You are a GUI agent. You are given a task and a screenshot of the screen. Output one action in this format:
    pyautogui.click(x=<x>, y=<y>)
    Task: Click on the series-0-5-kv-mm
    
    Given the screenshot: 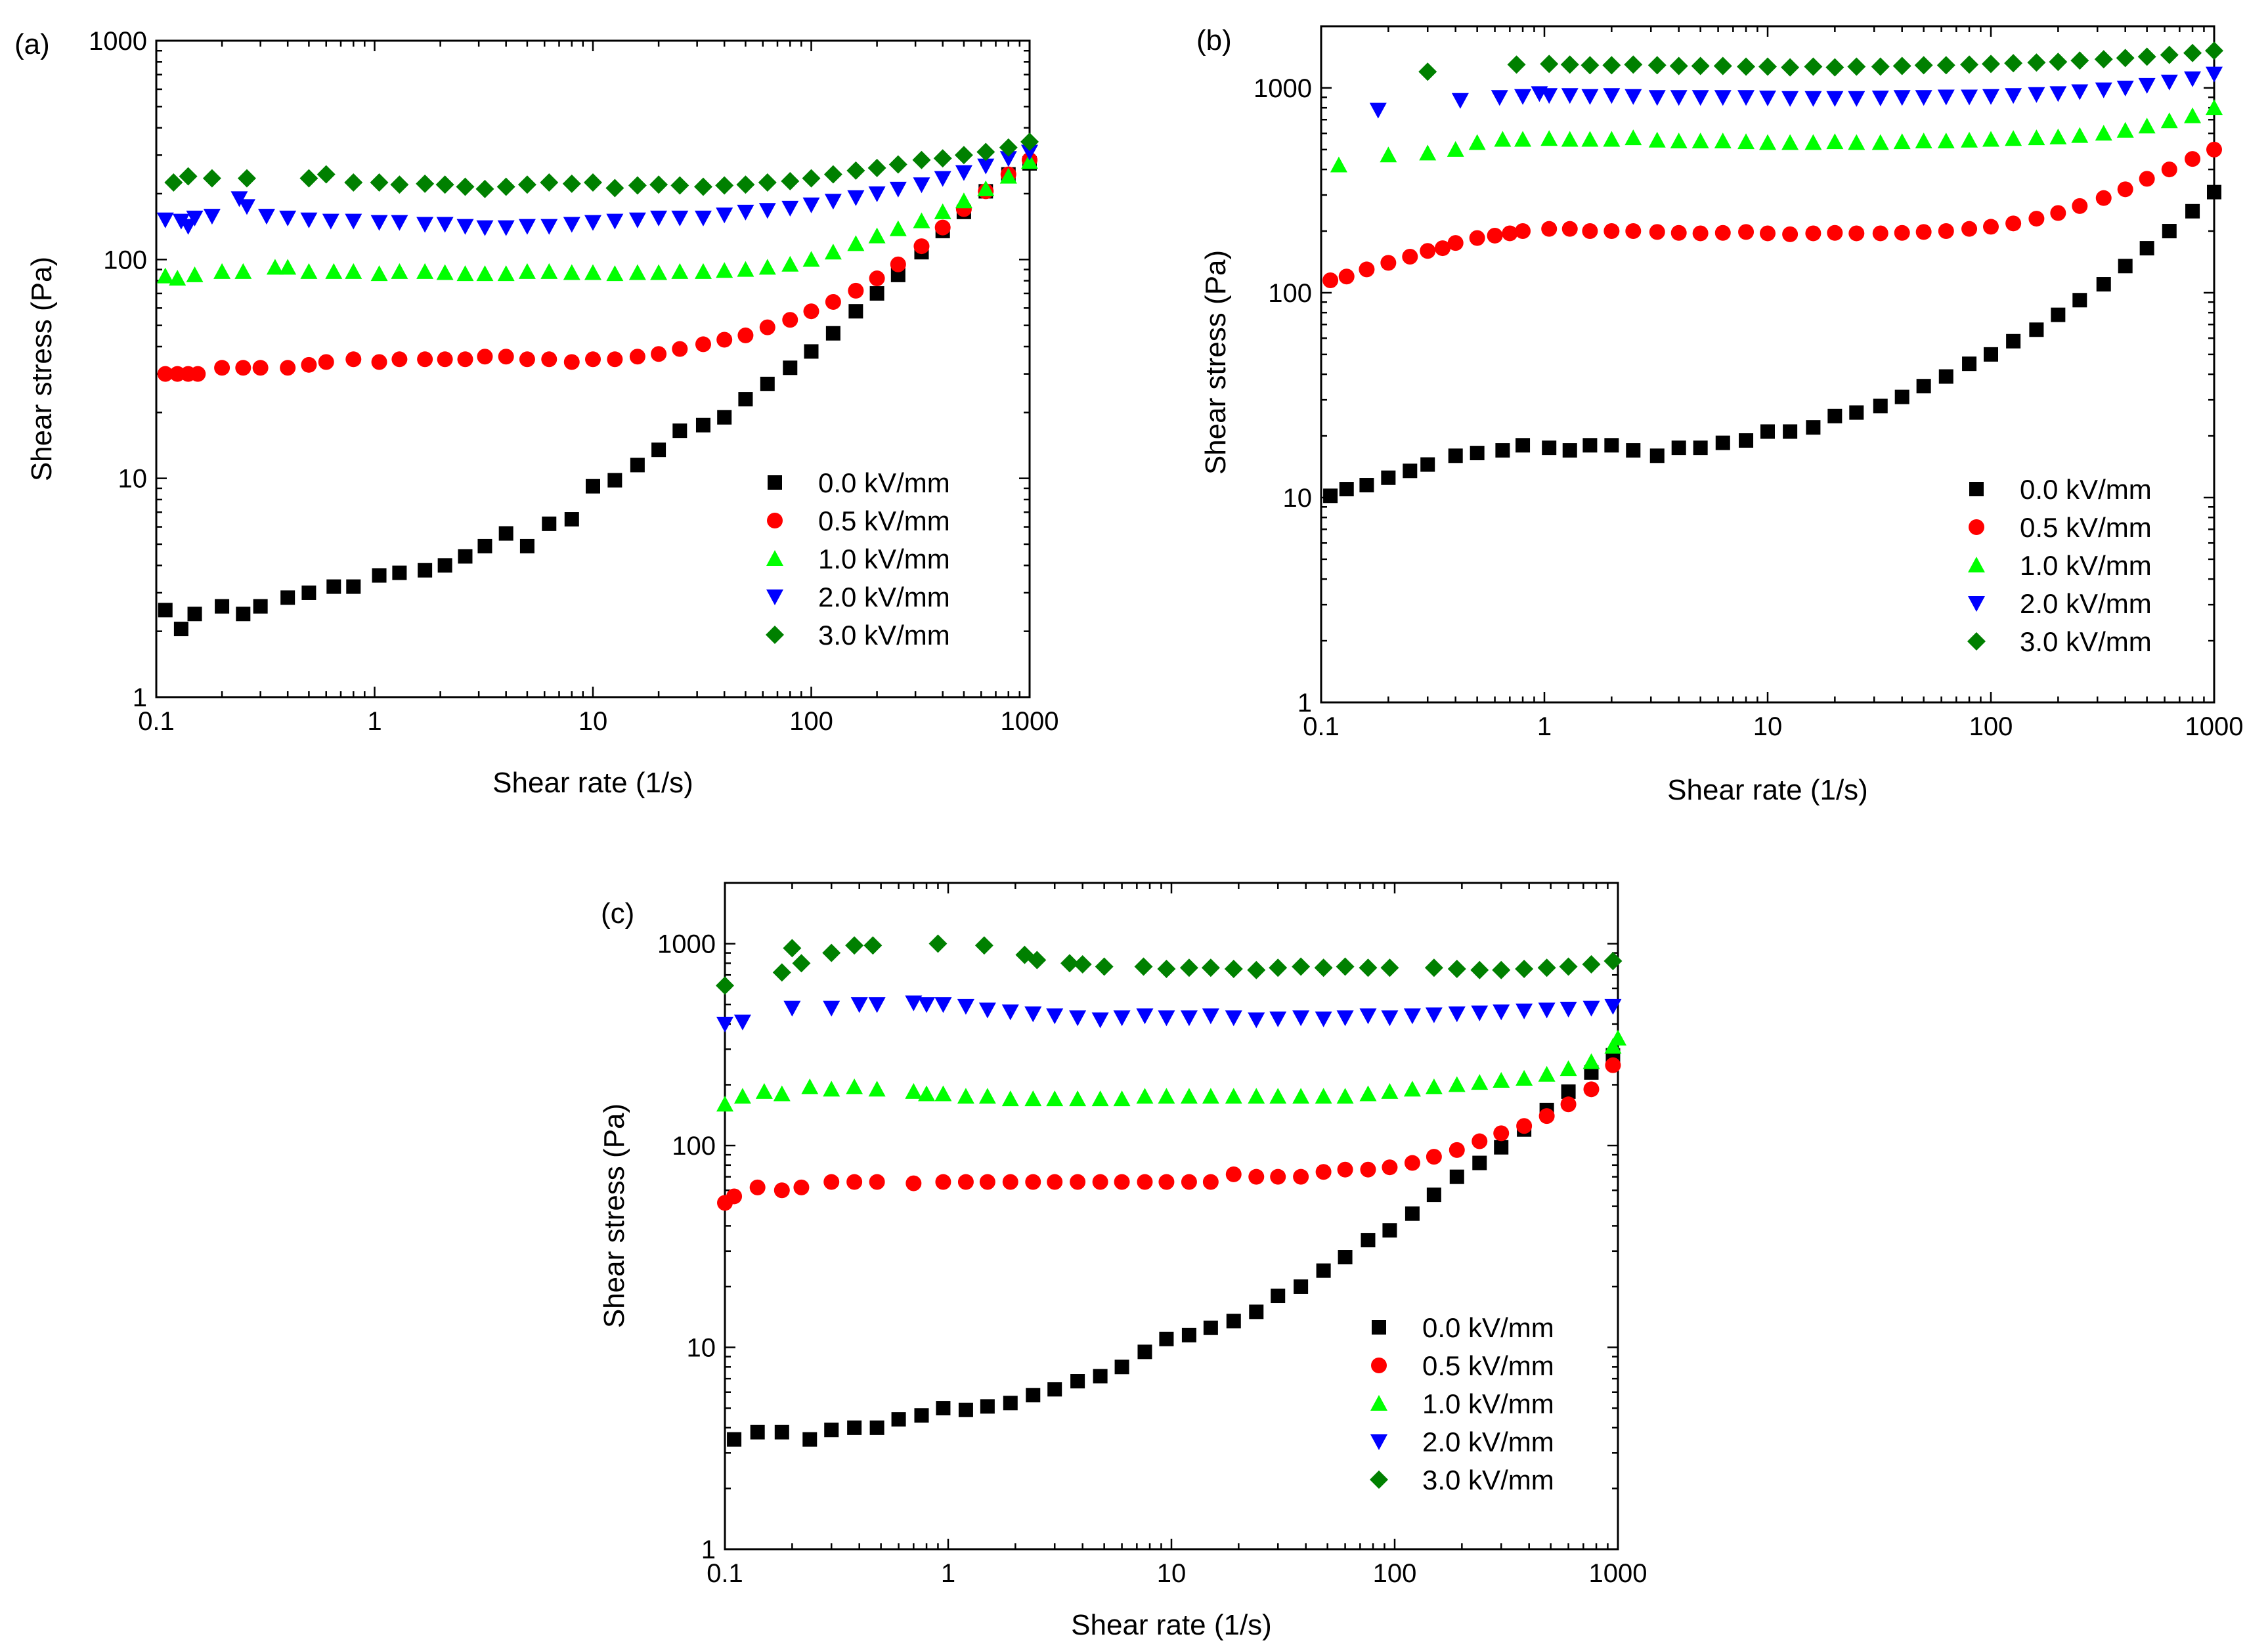 What is the action you would take?
    pyautogui.click(x=1169, y=1134)
    